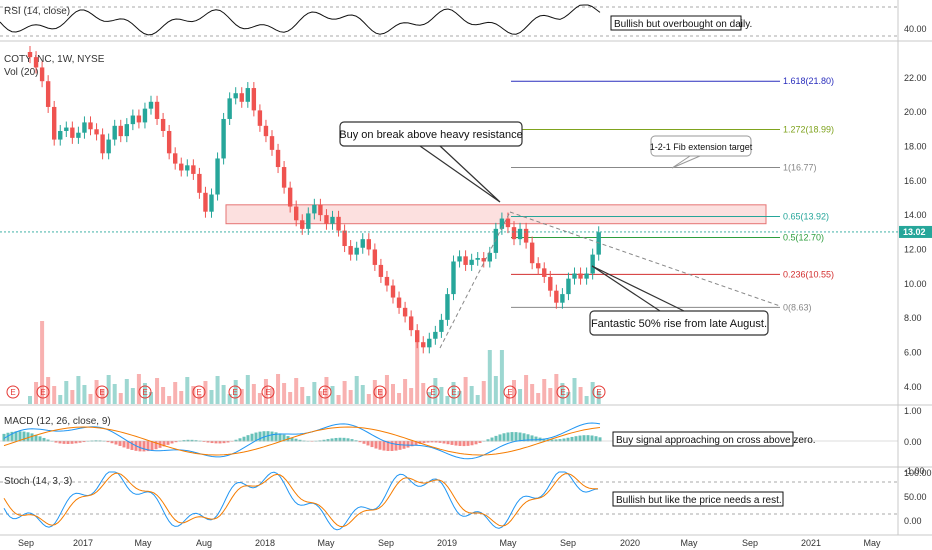  Describe the element at coordinates (800, 168) in the screenshot. I see `fib-label: 1(16.77)` at that location.